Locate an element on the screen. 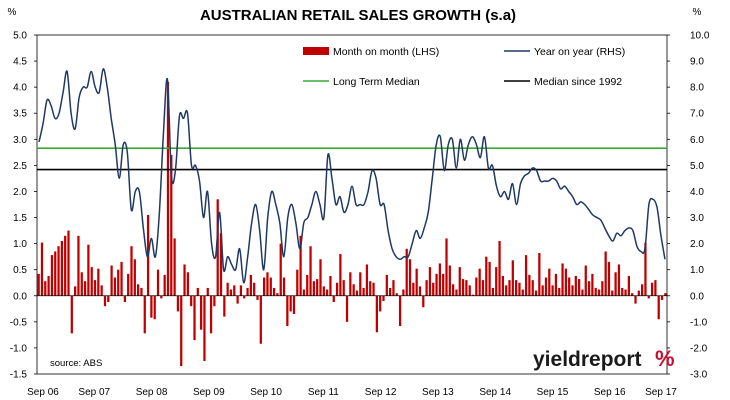 The height and width of the screenshot is (400, 730). left-tick-label: 4.0 is located at coordinates (20, 88).